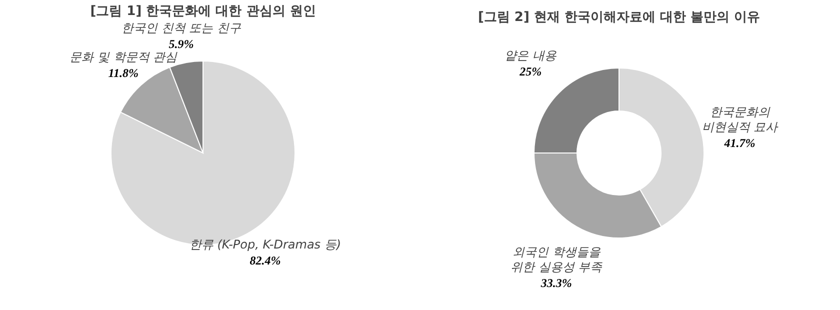 The image size is (840, 310). I want to click on slice-label: 한국문화의 비현실적 묘사, so click(740, 119).